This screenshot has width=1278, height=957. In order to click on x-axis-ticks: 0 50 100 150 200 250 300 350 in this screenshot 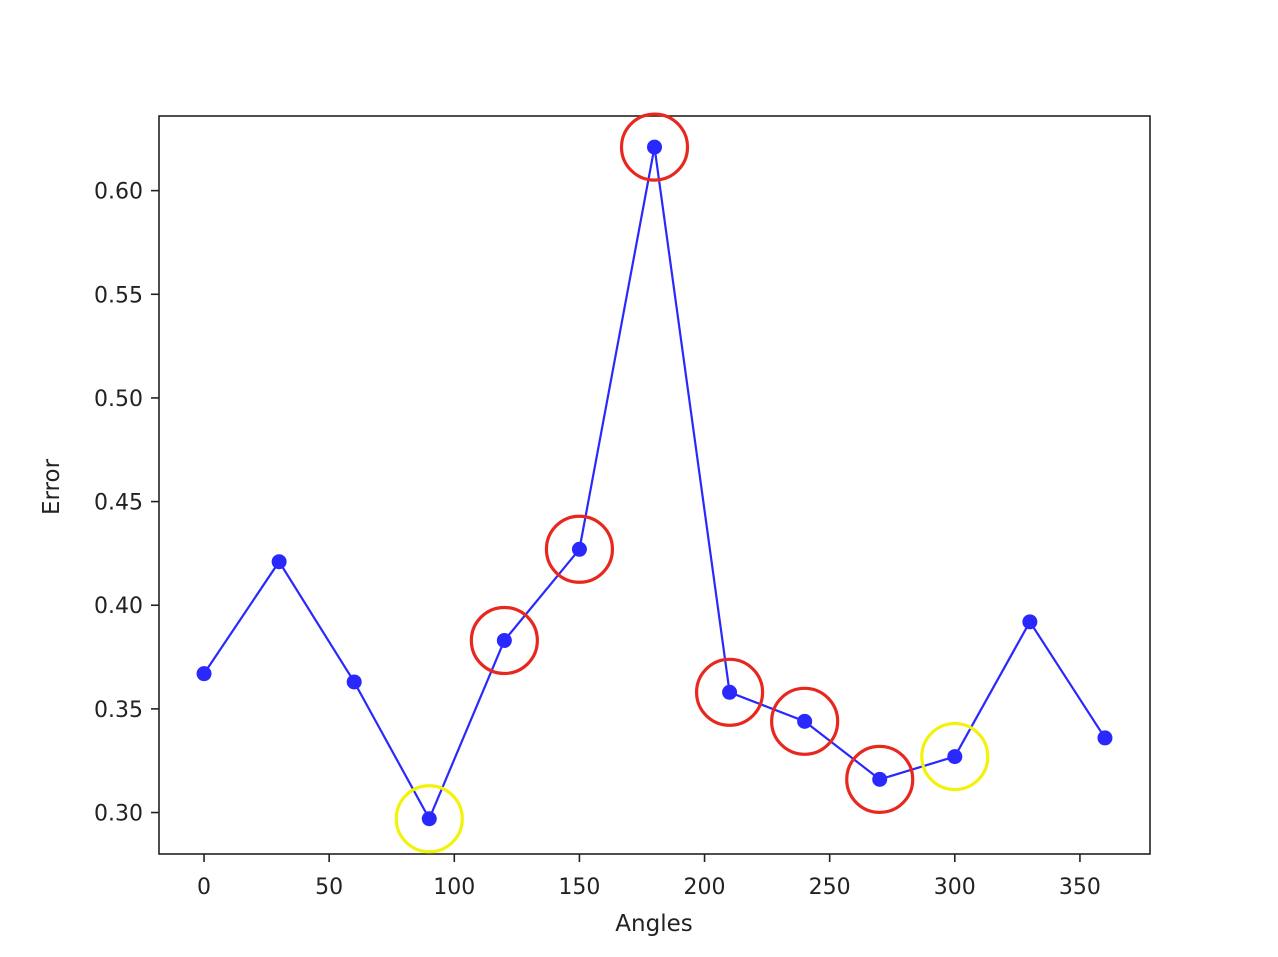, I will do `click(649, 877)`.